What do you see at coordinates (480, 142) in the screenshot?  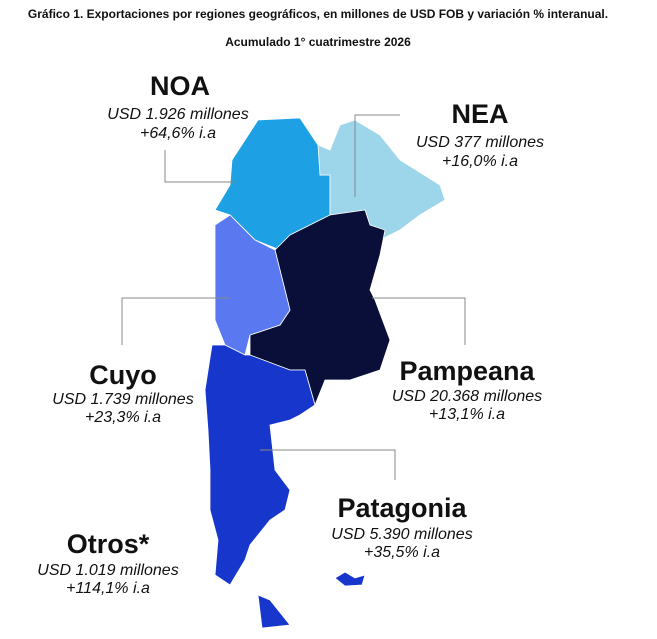 I see `region-value: USD 377 millones` at bounding box center [480, 142].